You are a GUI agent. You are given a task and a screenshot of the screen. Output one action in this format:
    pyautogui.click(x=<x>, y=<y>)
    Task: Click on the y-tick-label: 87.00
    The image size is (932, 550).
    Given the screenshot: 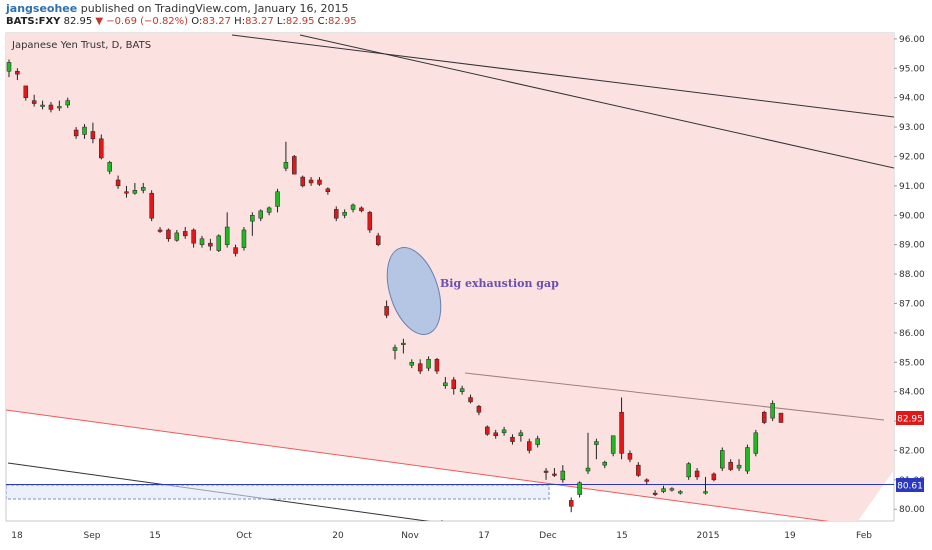 What is the action you would take?
    pyautogui.click(x=912, y=304)
    